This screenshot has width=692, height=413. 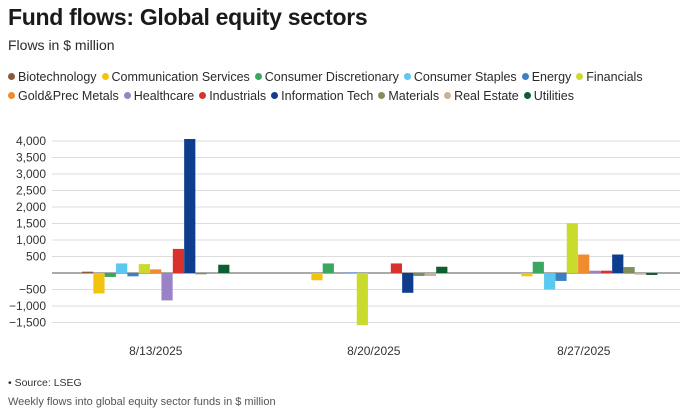 I want to click on legend-label: Consumer Staples, so click(x=465, y=77).